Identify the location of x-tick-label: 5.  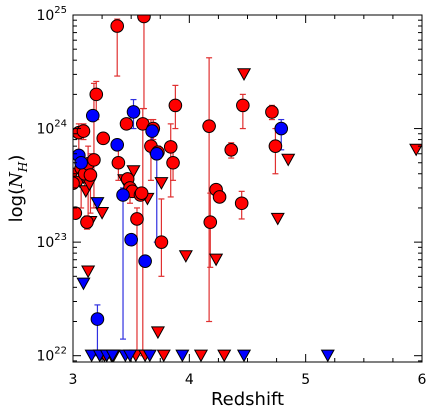
(305, 380).